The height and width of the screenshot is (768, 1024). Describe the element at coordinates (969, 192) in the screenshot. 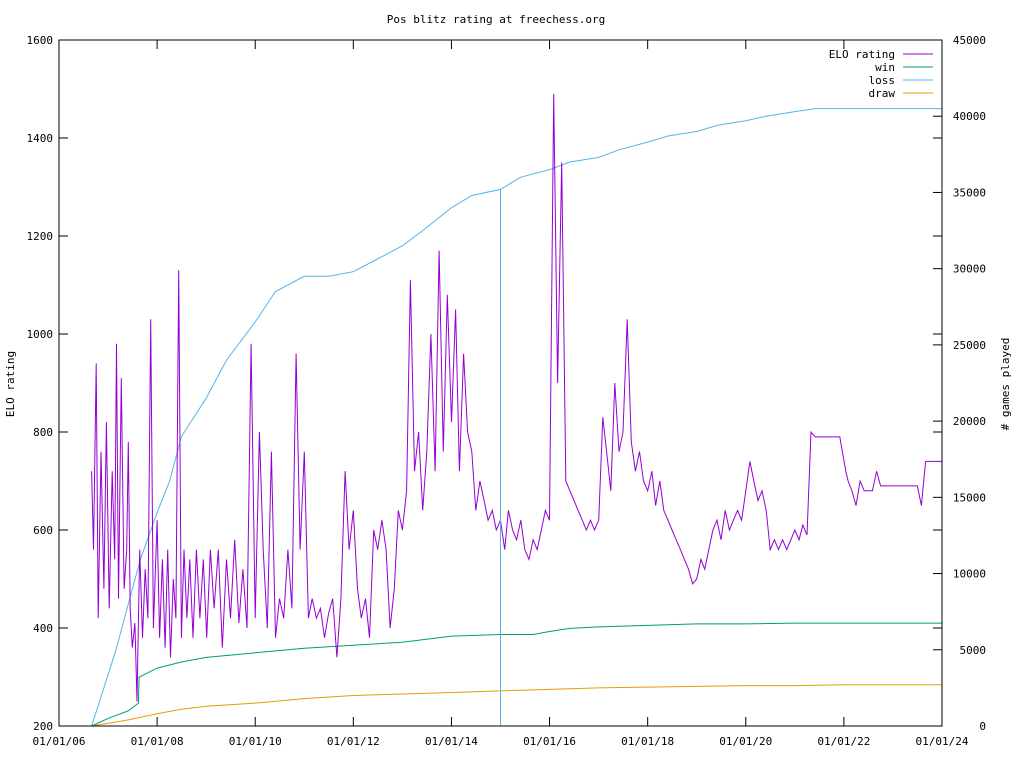

I see `y2-tick-label: 35000` at that location.